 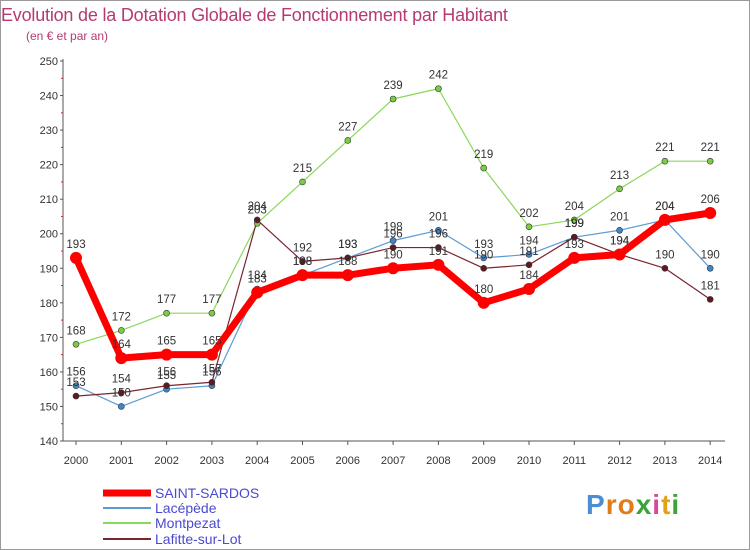 I want to click on data-label: 215, so click(x=302, y=169).